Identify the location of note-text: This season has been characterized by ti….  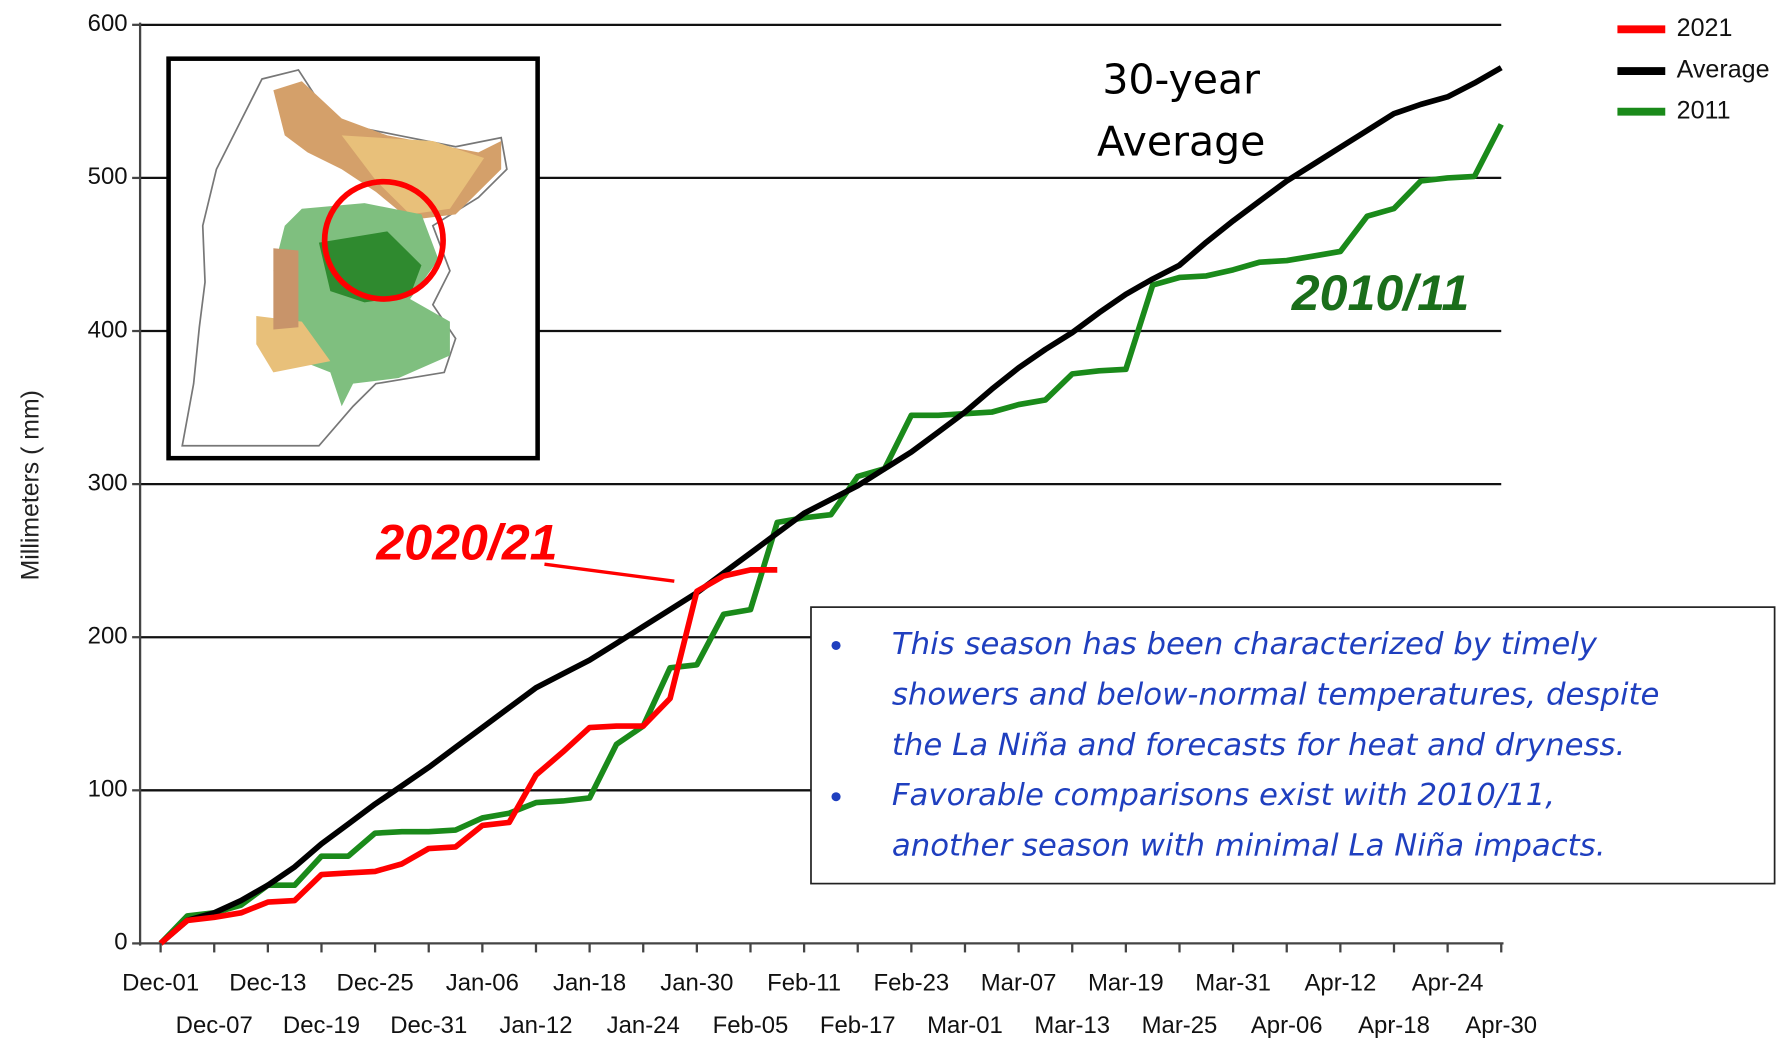
(1245, 644).